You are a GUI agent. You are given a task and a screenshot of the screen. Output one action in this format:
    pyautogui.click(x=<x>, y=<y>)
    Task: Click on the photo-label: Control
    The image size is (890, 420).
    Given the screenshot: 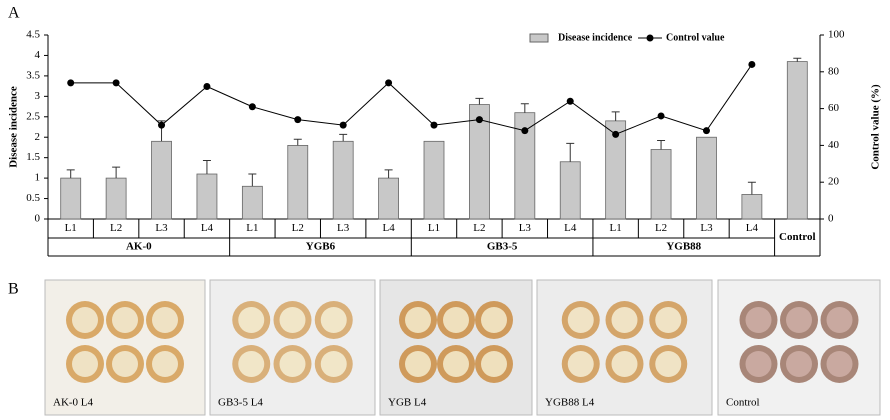 What is the action you would take?
    pyautogui.click(x=743, y=403)
    